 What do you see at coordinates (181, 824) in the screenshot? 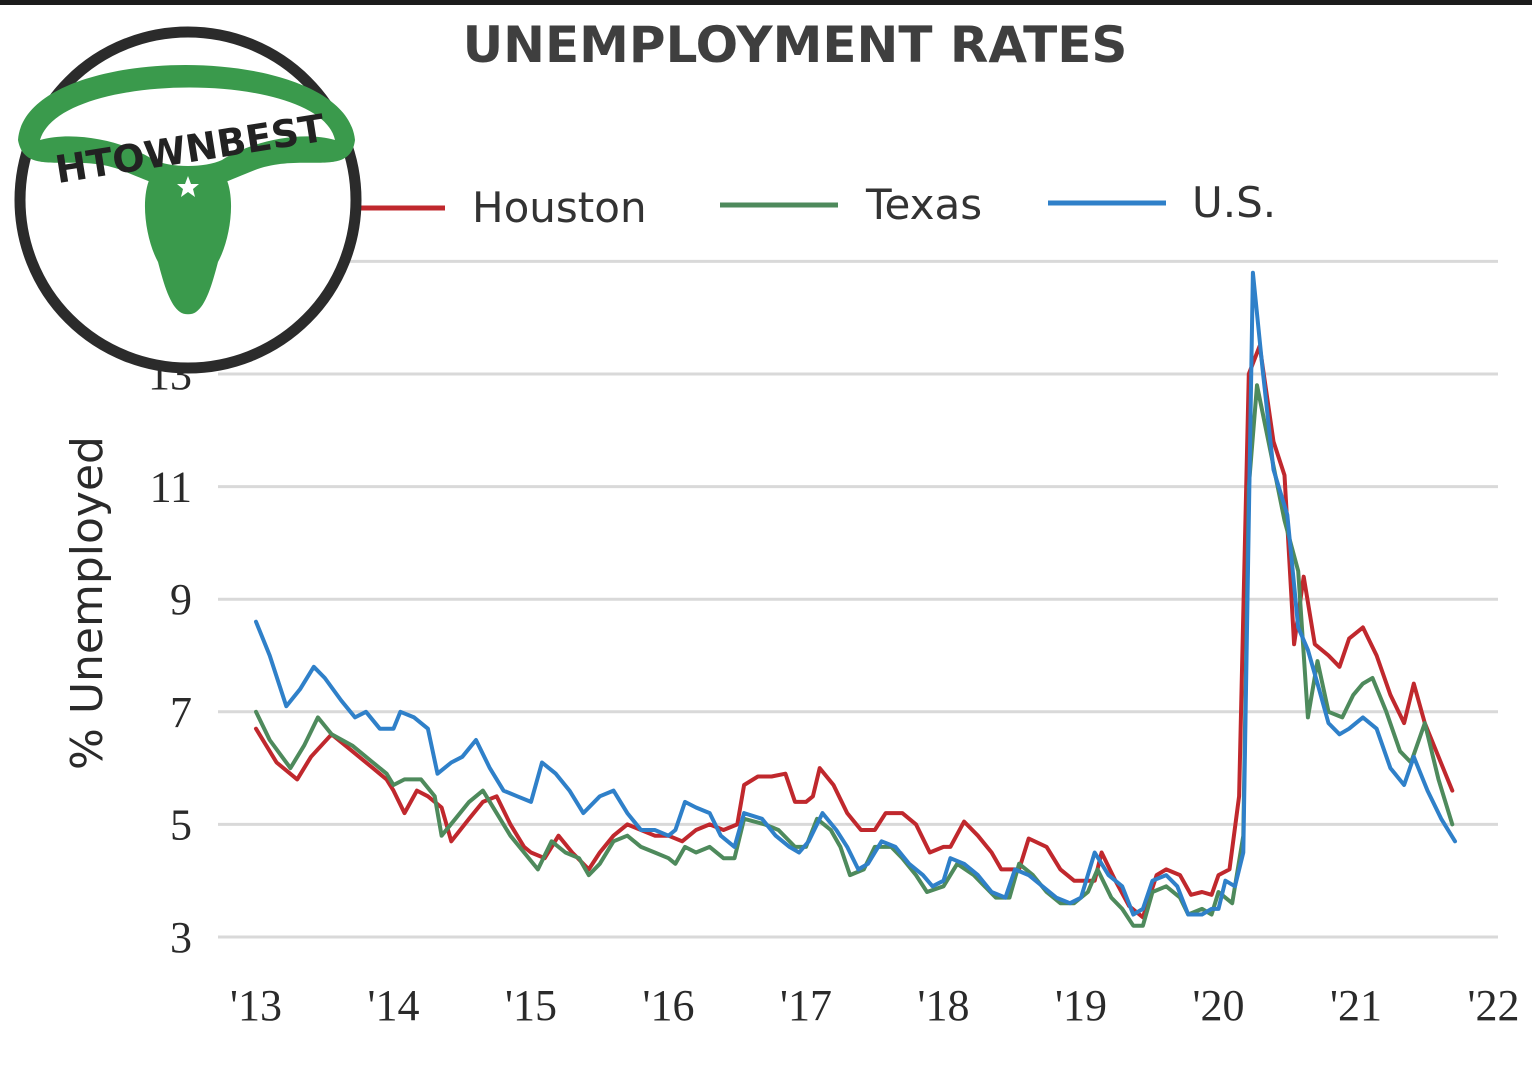
I see `y-tick-label: 5` at bounding box center [181, 824].